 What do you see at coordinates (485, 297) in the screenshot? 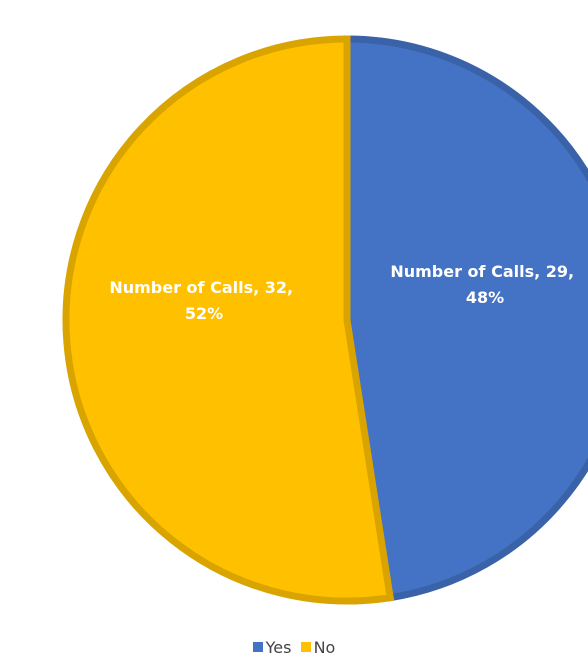
I see `data-label-yes-line2: 48%` at bounding box center [485, 297].